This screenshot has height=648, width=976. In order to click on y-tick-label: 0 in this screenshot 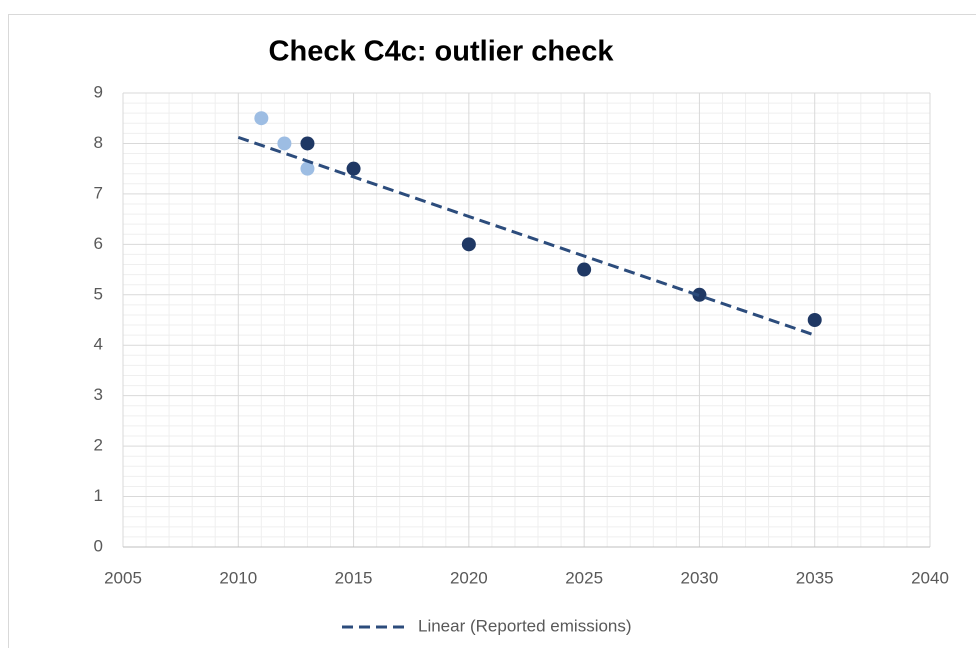, I will do `click(98, 545)`.